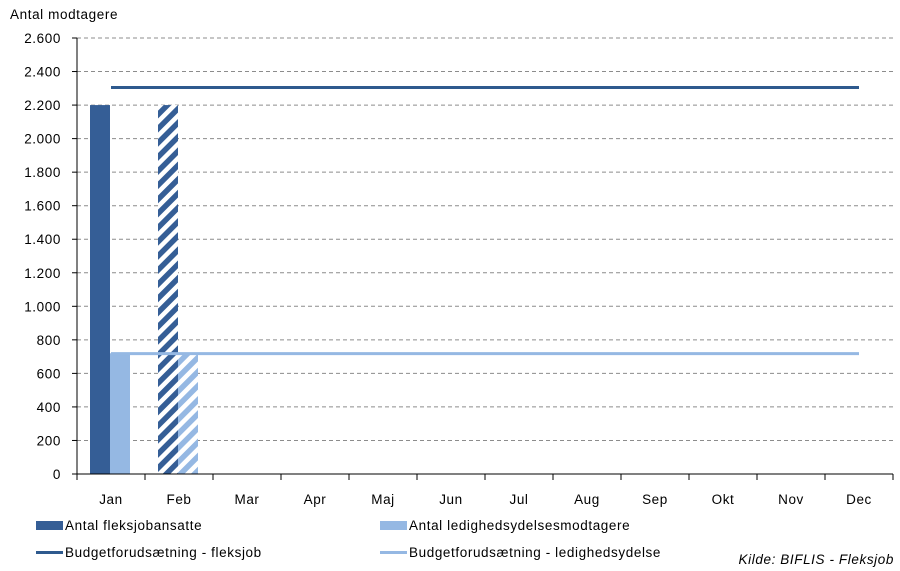 The height and width of the screenshot is (571, 900). What do you see at coordinates (49, 340) in the screenshot?
I see `y-tick-label: 800` at bounding box center [49, 340].